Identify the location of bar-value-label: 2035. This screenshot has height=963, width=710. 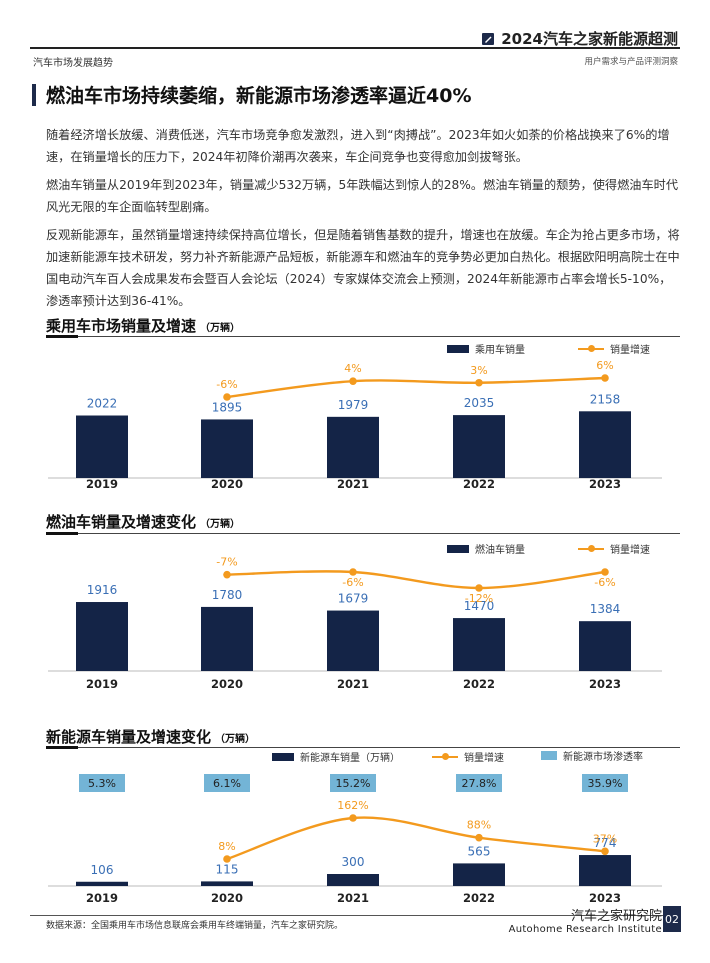
(479, 403).